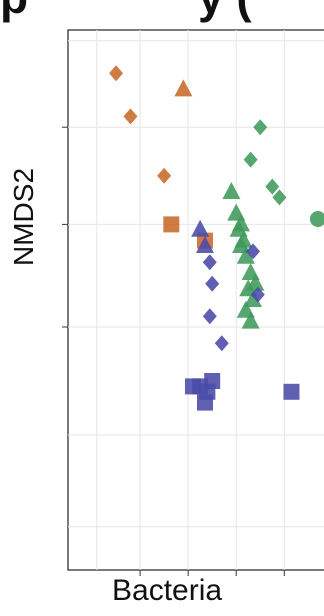  What do you see at coordinates (225, 12) in the screenshot?
I see `panel-title-fragment: y (` at bounding box center [225, 12].